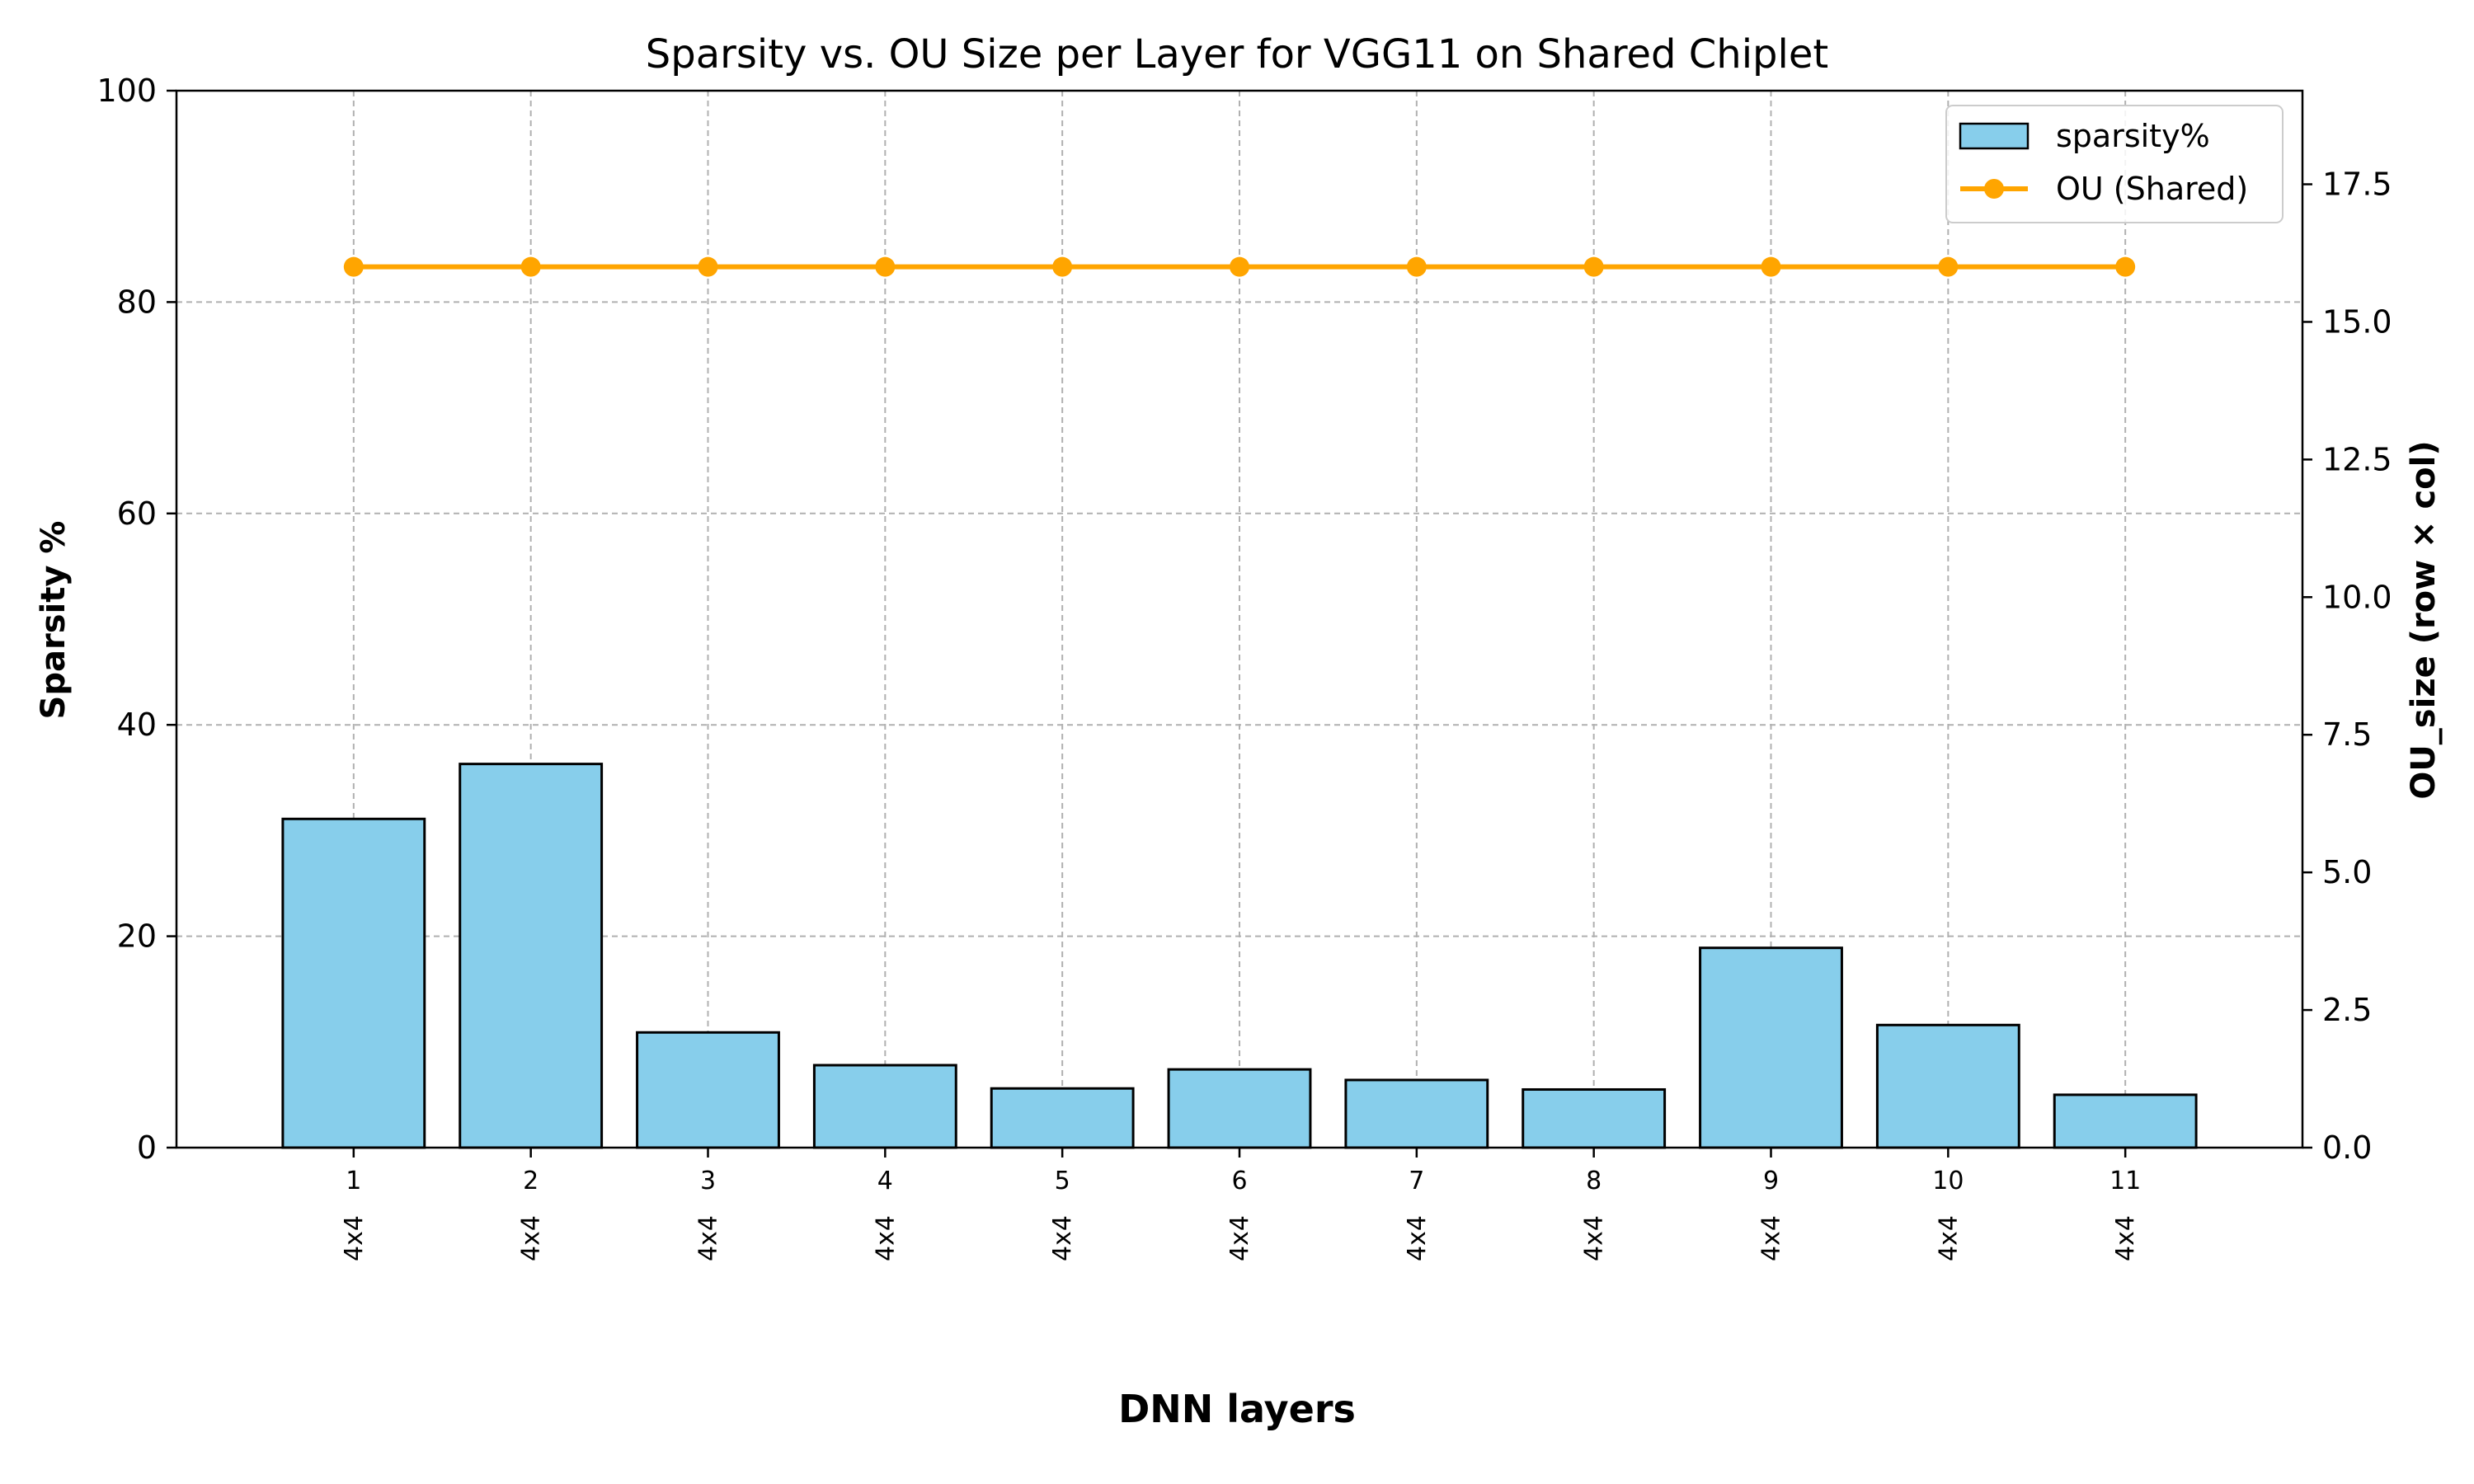 Image resolution: width=2474 pixels, height=1484 pixels. Describe the element at coordinates (2357, 185) in the screenshot. I see `y2-tick-label: 17.5` at that location.